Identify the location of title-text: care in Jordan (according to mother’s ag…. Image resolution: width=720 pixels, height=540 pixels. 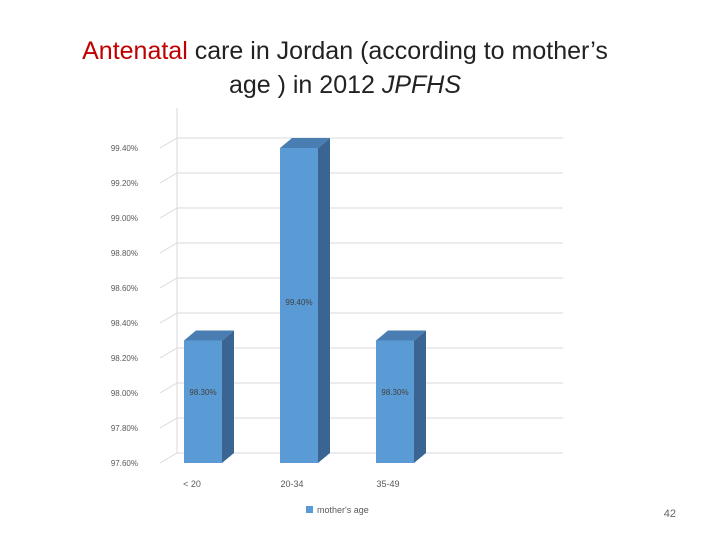
(397, 68).